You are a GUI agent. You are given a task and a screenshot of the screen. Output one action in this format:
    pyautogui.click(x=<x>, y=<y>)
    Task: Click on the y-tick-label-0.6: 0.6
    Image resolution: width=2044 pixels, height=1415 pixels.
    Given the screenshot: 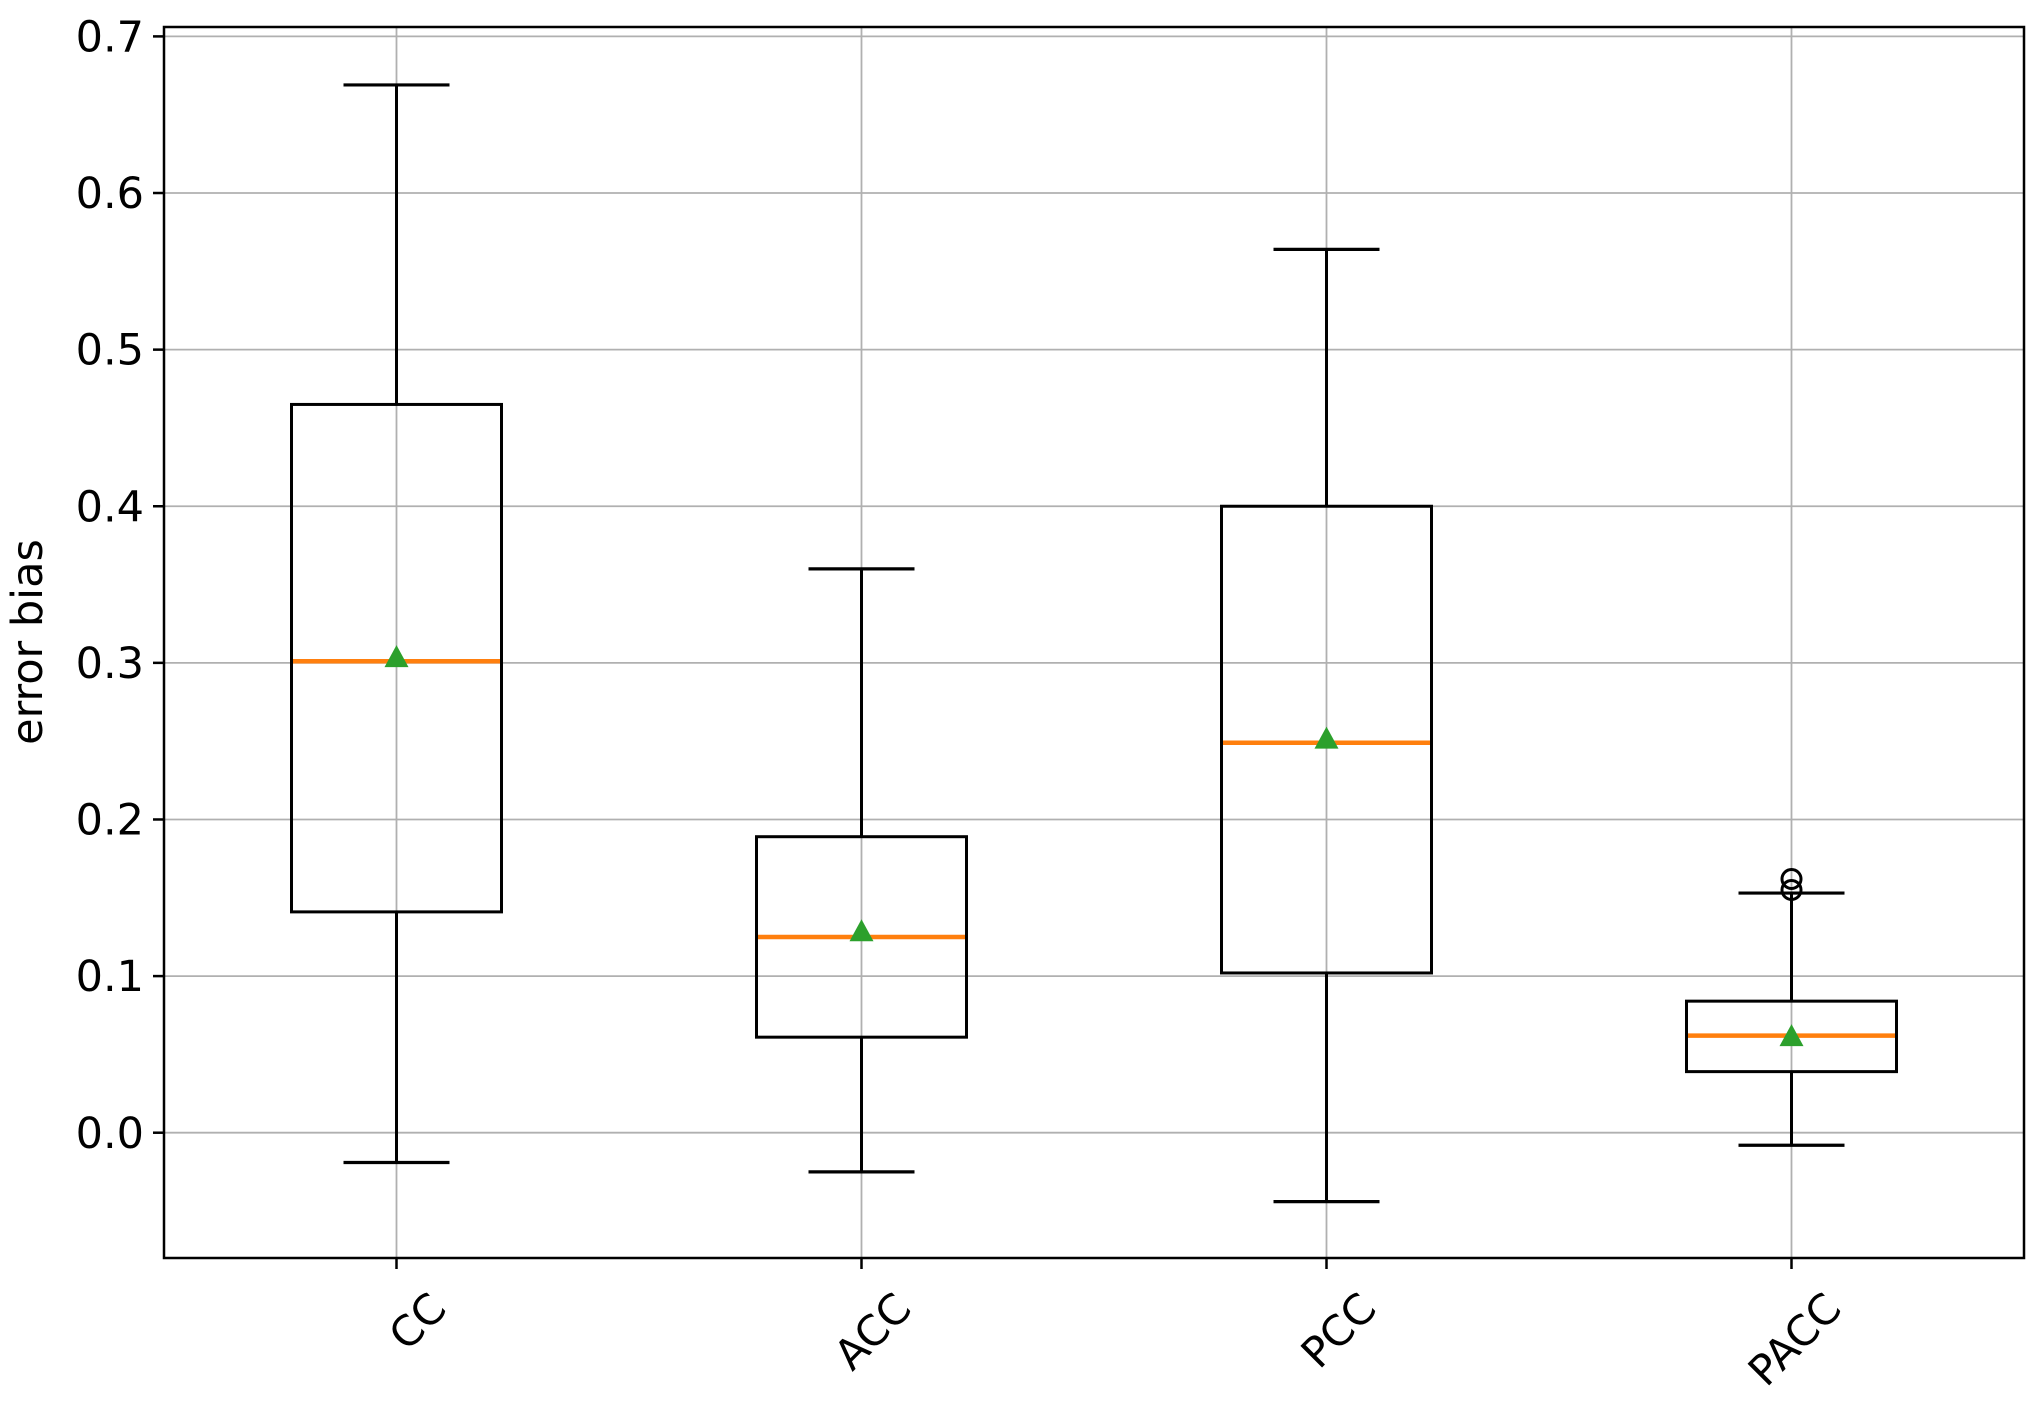 What is the action you would take?
    pyautogui.click(x=110, y=194)
    